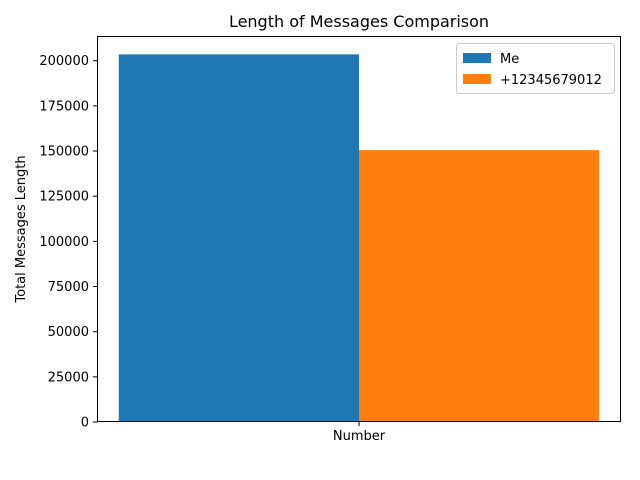 The image size is (640, 480). Describe the element at coordinates (359, 21) in the screenshot. I see `chart-title: Length of Messages Comparison` at that location.